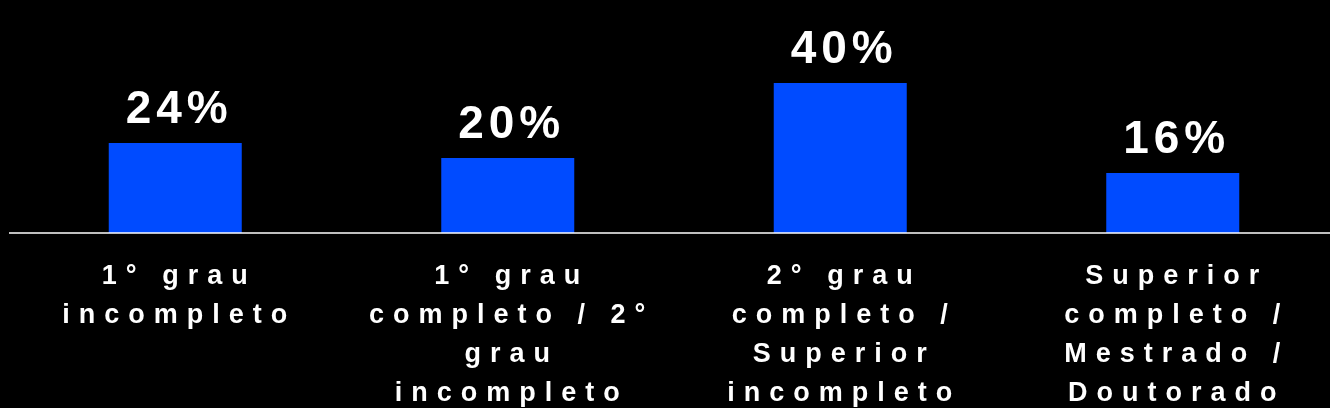 The width and height of the screenshot is (1330, 408). I want to click on data-label: 40%, so click(844, 47).